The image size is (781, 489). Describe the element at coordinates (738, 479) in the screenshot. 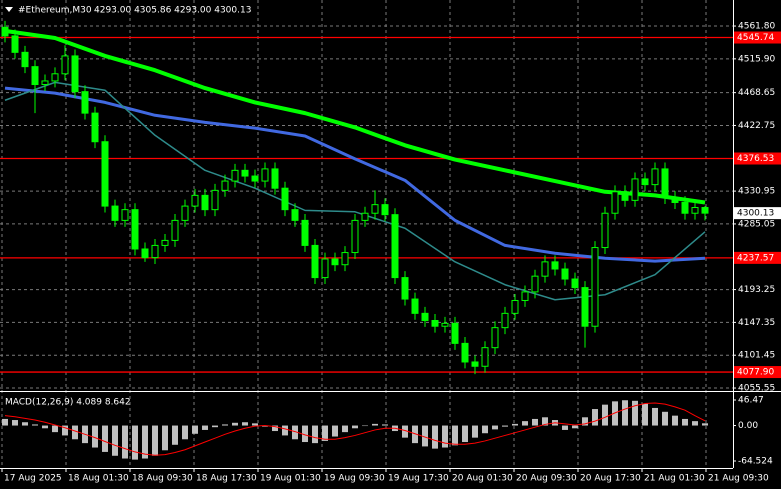

I see `x-tick-label: 21 Aug 09:30` at that location.